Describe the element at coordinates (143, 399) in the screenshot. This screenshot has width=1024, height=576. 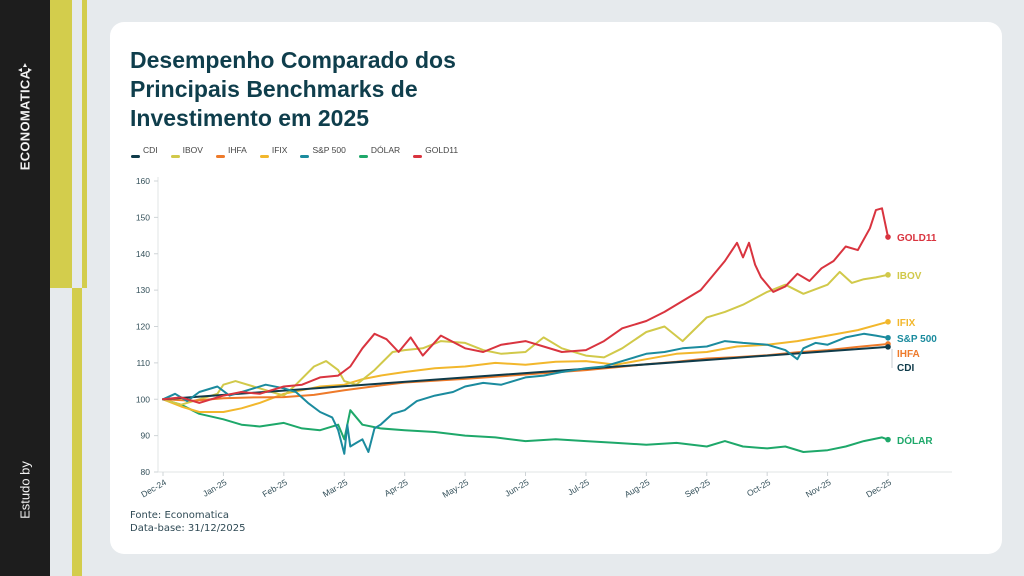
I see `y-tick-label: 100` at that location.